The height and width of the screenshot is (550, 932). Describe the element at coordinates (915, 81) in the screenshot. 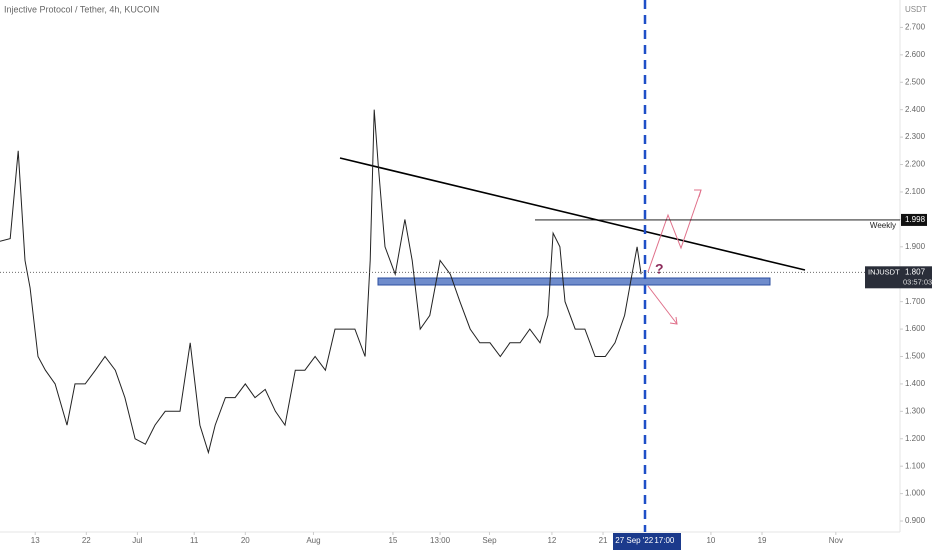

I see `y-tick-label: 2.500` at that location.